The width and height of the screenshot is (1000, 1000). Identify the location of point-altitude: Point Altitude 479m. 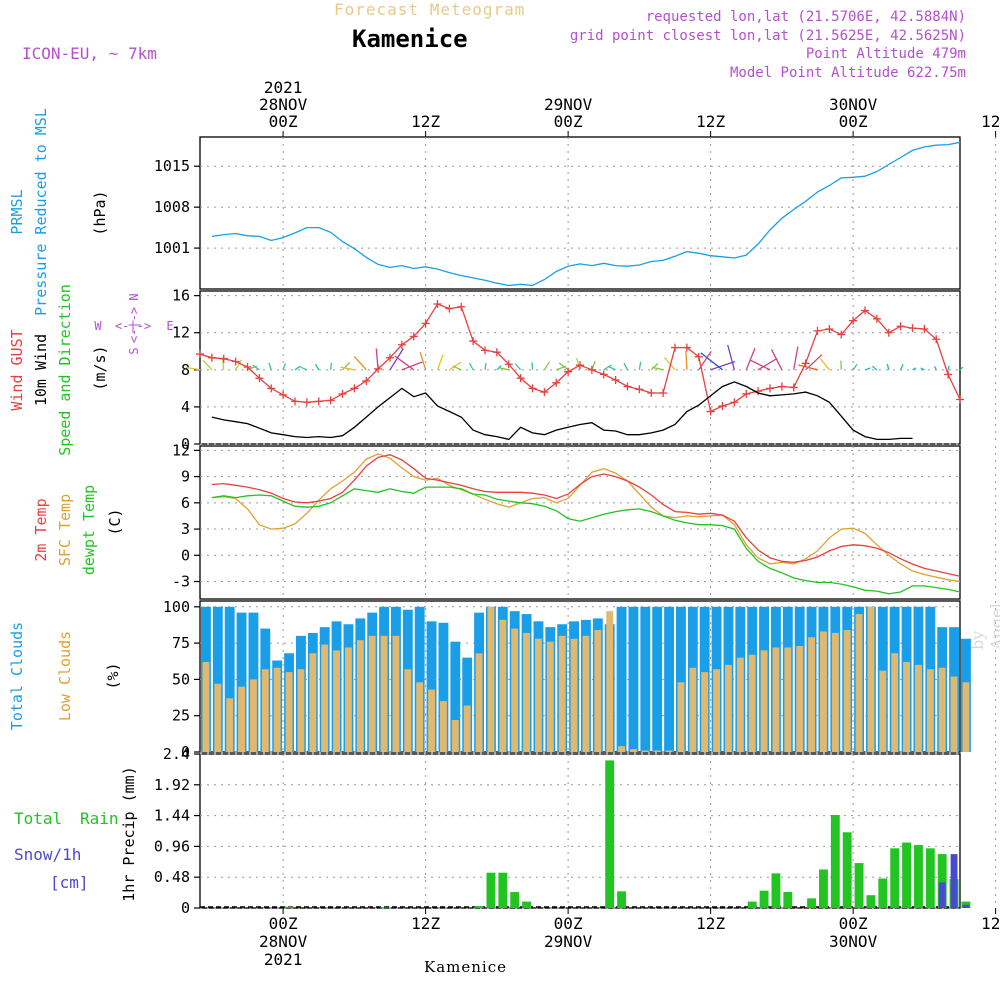
(885, 54).